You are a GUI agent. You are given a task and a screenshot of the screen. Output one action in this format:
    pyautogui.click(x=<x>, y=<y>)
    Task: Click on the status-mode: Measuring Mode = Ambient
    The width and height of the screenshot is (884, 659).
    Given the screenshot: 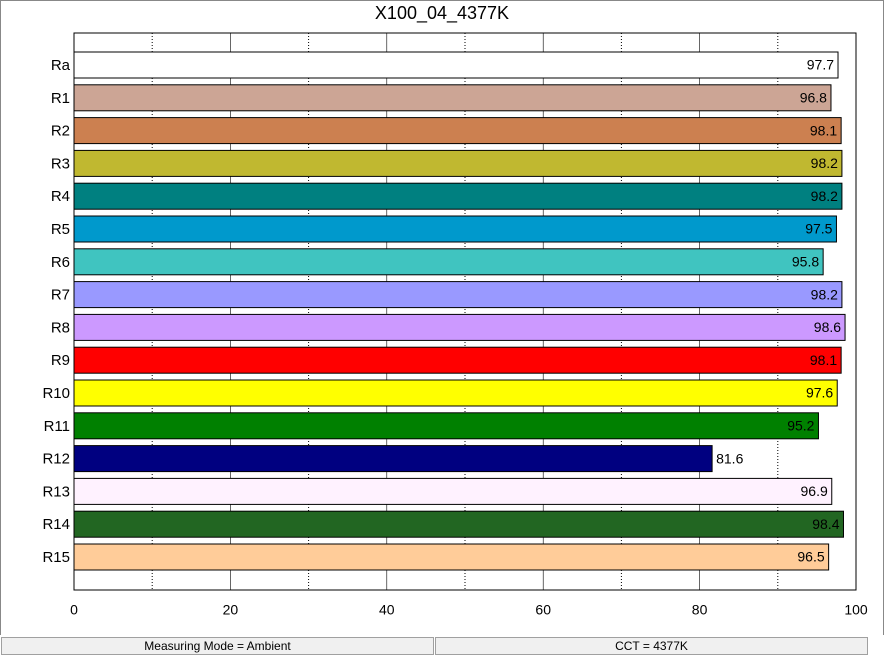 What is the action you would take?
    pyautogui.click(x=217, y=646)
    